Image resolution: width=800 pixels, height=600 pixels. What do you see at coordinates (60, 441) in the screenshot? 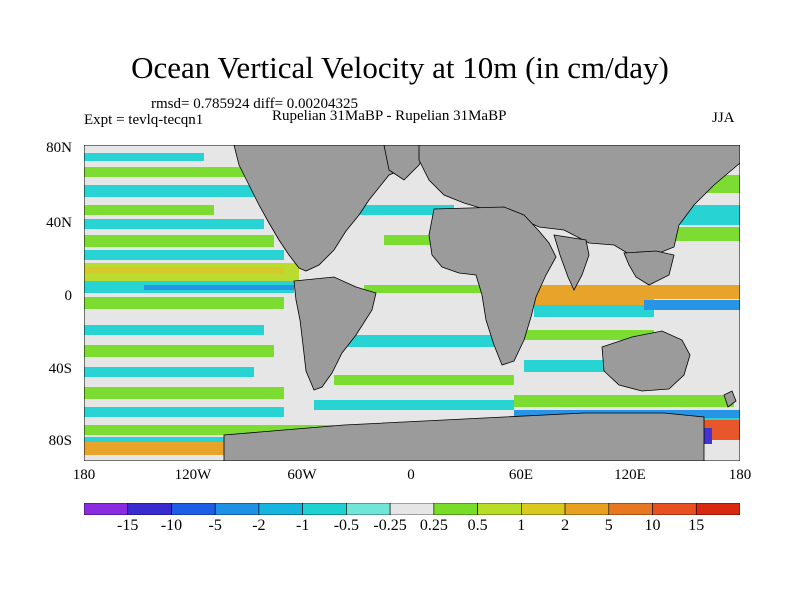
I see `y-tick-80s: 80S` at bounding box center [60, 441].